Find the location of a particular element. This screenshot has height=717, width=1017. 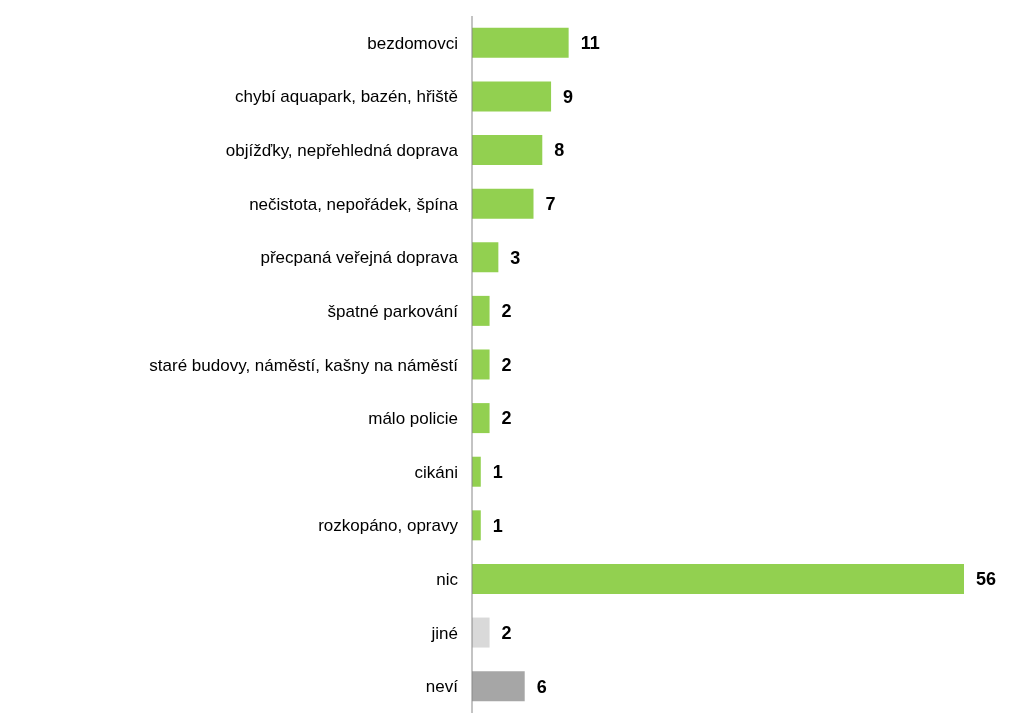

data-label: 6 is located at coordinates (541, 686).